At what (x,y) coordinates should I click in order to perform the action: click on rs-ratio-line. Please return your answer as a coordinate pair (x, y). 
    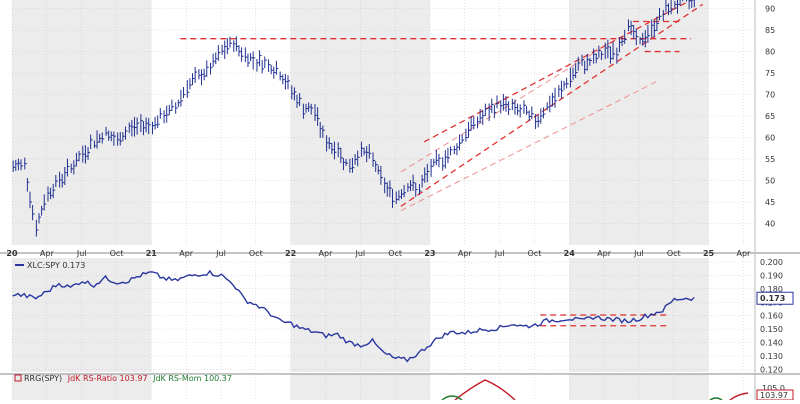
    Looking at the image, I should click on (485, 390).